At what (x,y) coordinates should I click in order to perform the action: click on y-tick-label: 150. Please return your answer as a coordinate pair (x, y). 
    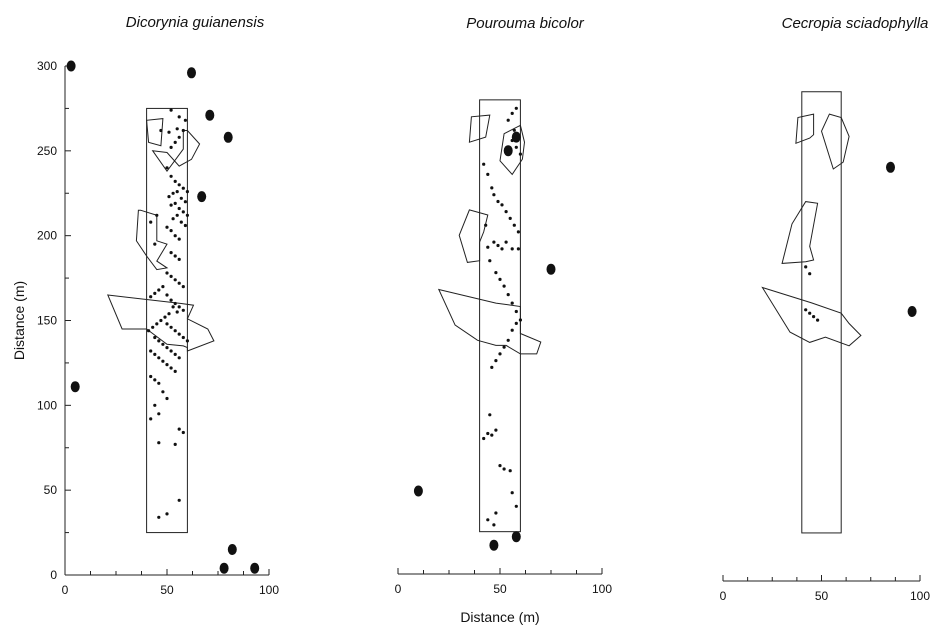
    Looking at the image, I should click on (47, 321).